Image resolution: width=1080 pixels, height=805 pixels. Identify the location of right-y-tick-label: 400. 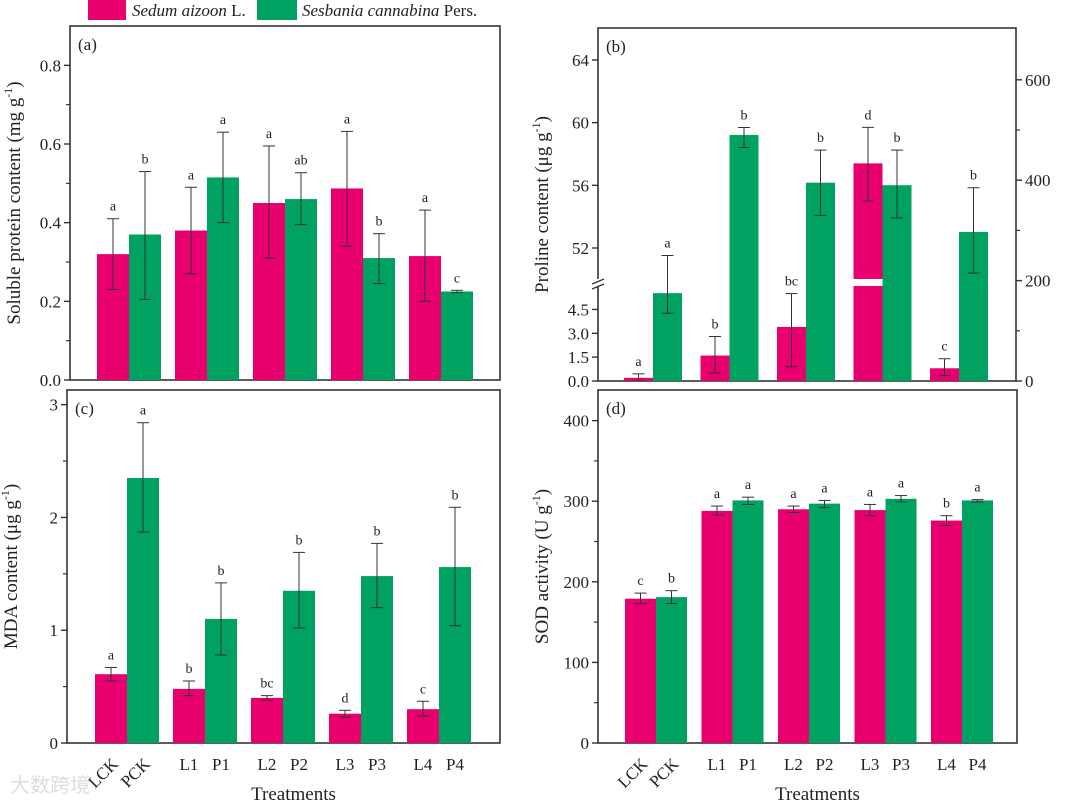
(1038, 180).